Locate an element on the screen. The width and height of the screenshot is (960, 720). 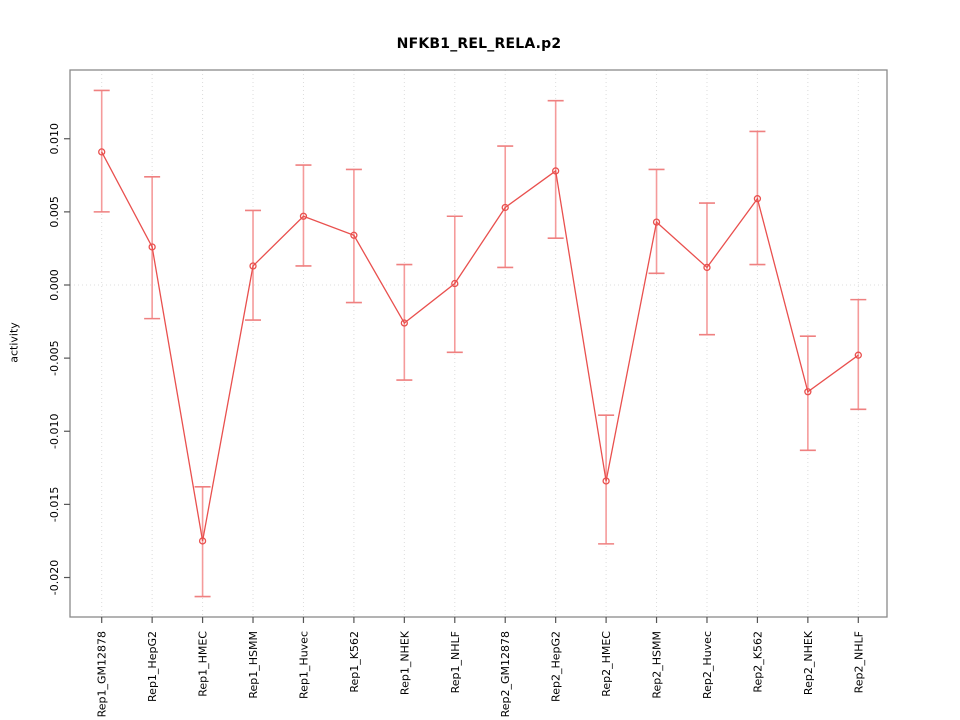
x-tick-label: Rep1_NHLF is located at coordinates (455, 662).